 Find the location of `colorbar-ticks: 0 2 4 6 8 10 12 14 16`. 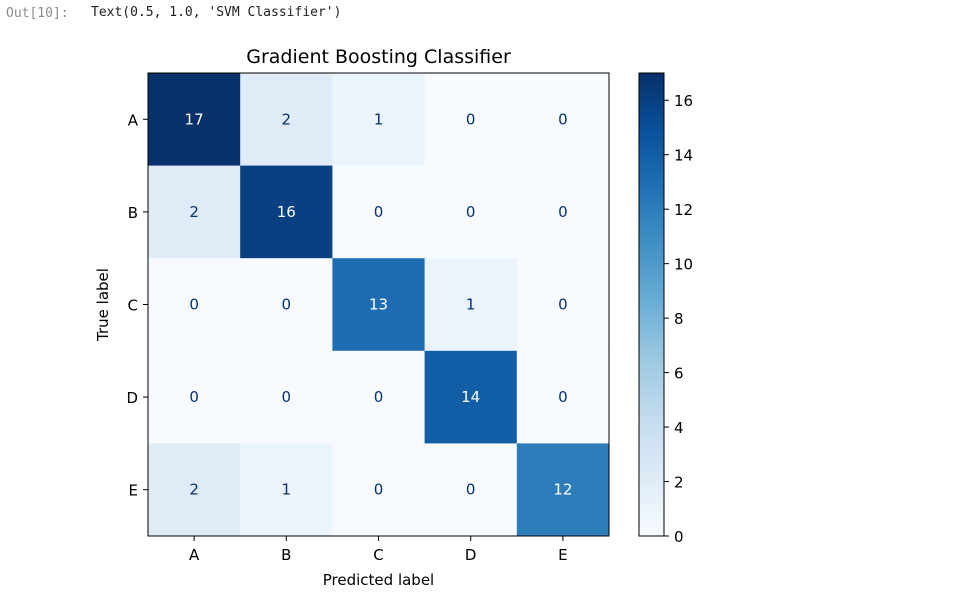

colorbar-ticks: 0 2 4 6 8 10 12 14 16 is located at coordinates (678, 319).